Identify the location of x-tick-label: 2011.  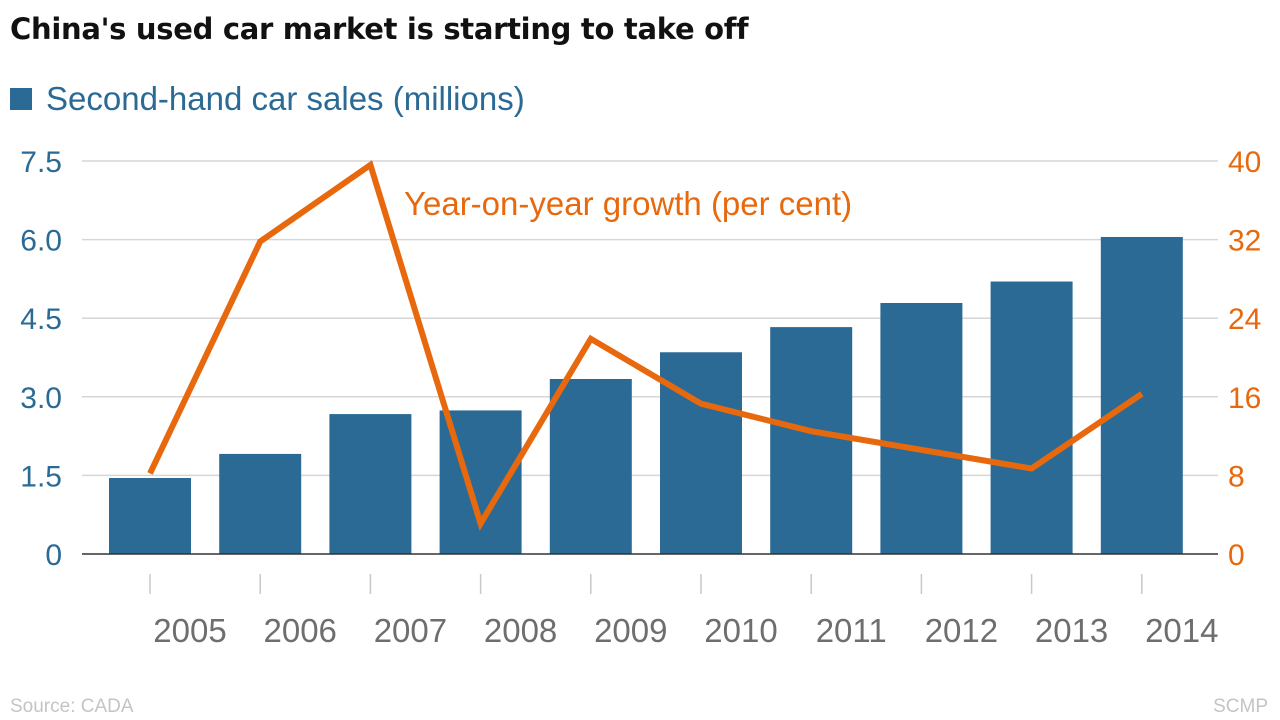
(851, 630).